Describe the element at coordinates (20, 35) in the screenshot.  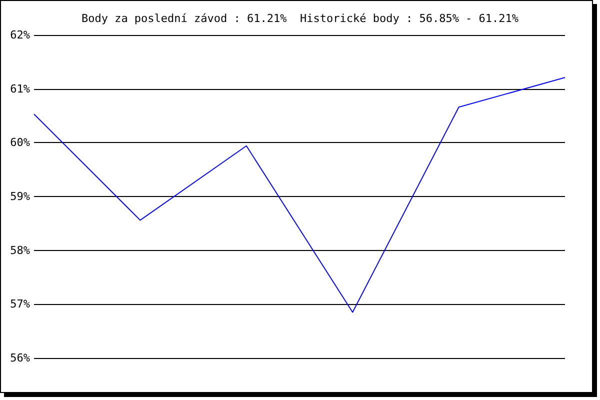
I see `y-tick-label: 62%` at that location.